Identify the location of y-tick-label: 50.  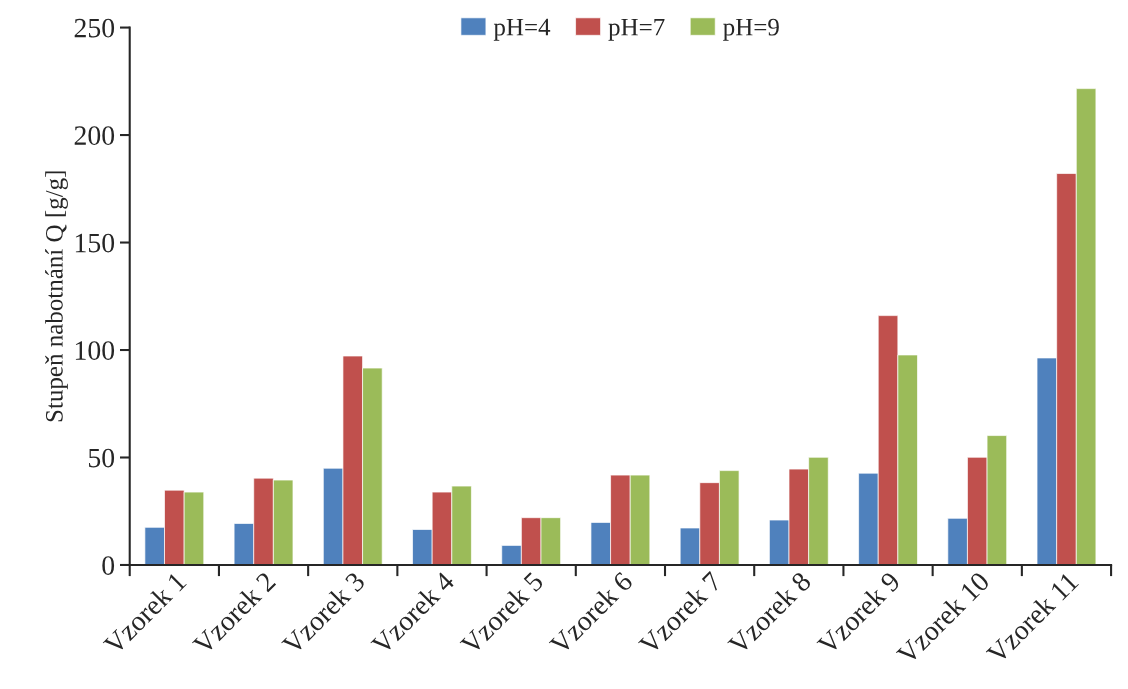
(101, 458).